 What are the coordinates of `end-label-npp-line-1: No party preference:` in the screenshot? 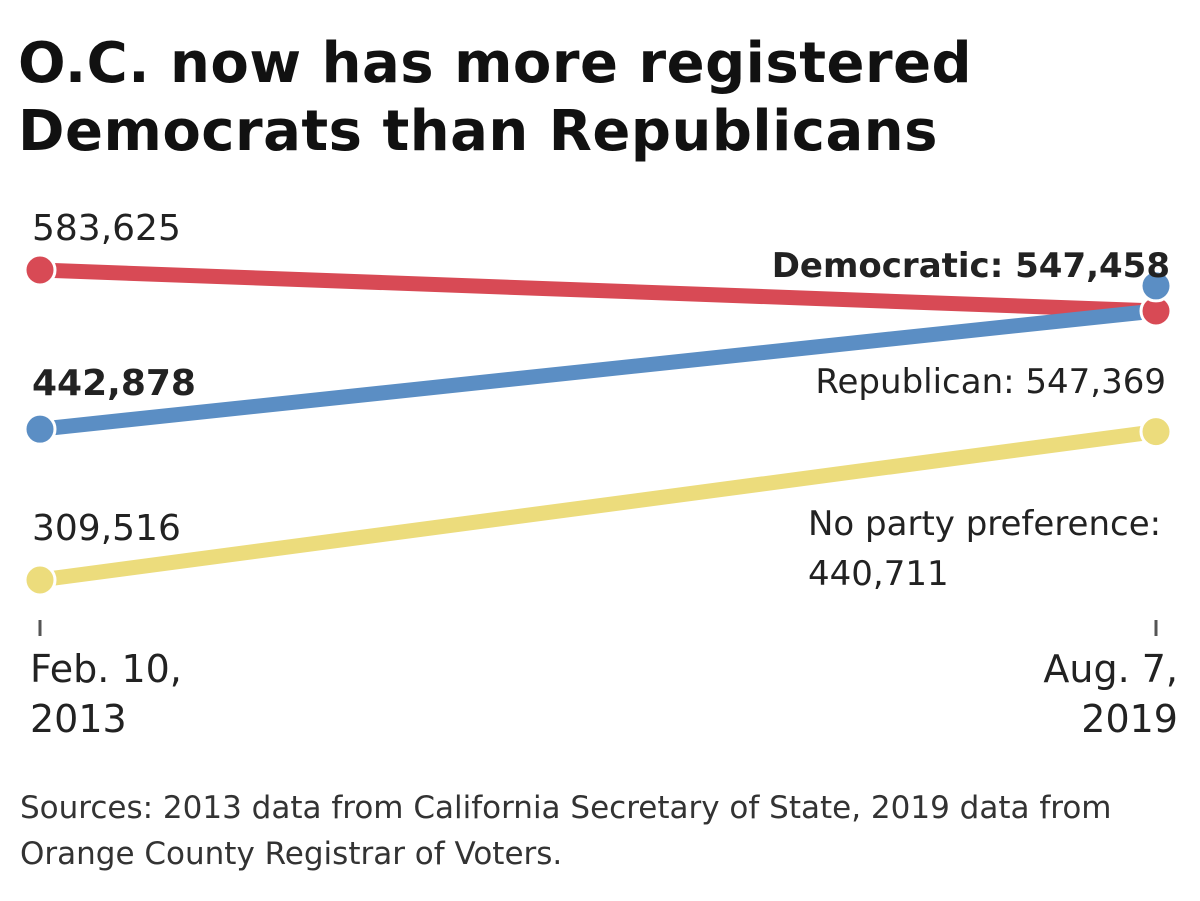 It's located at (984, 524).